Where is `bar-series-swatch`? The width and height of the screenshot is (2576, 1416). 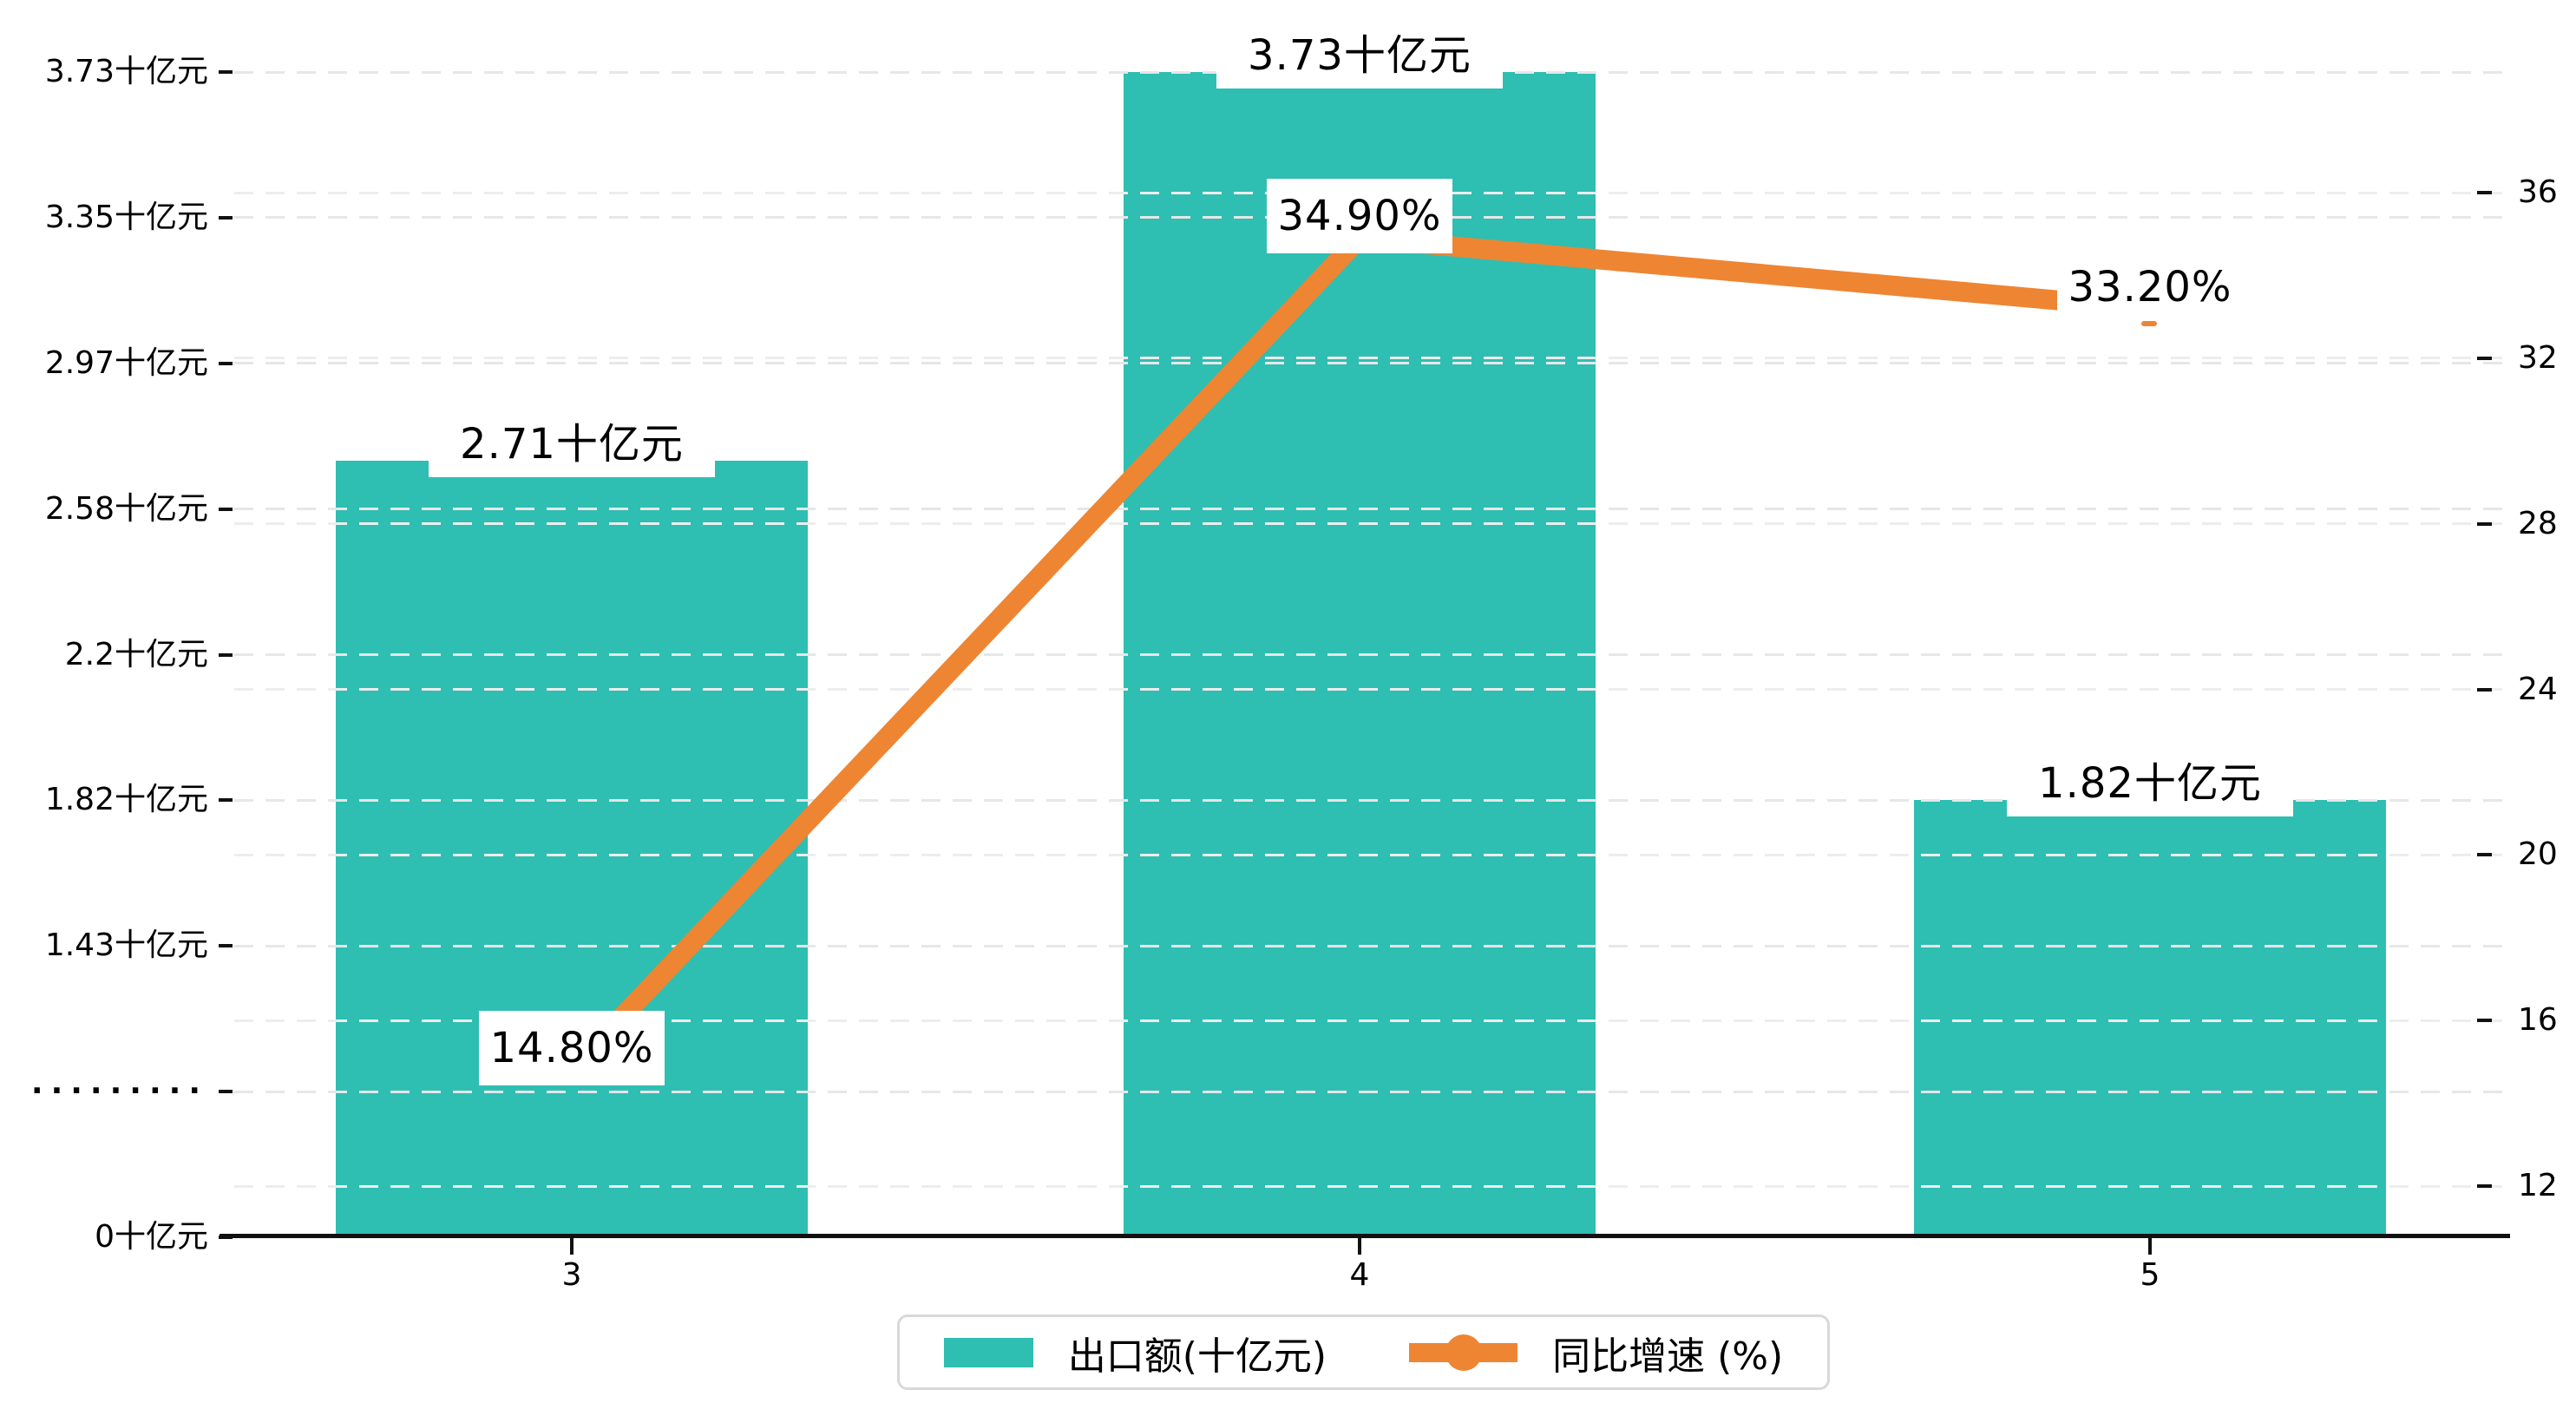 bar-series-swatch is located at coordinates (988, 1352).